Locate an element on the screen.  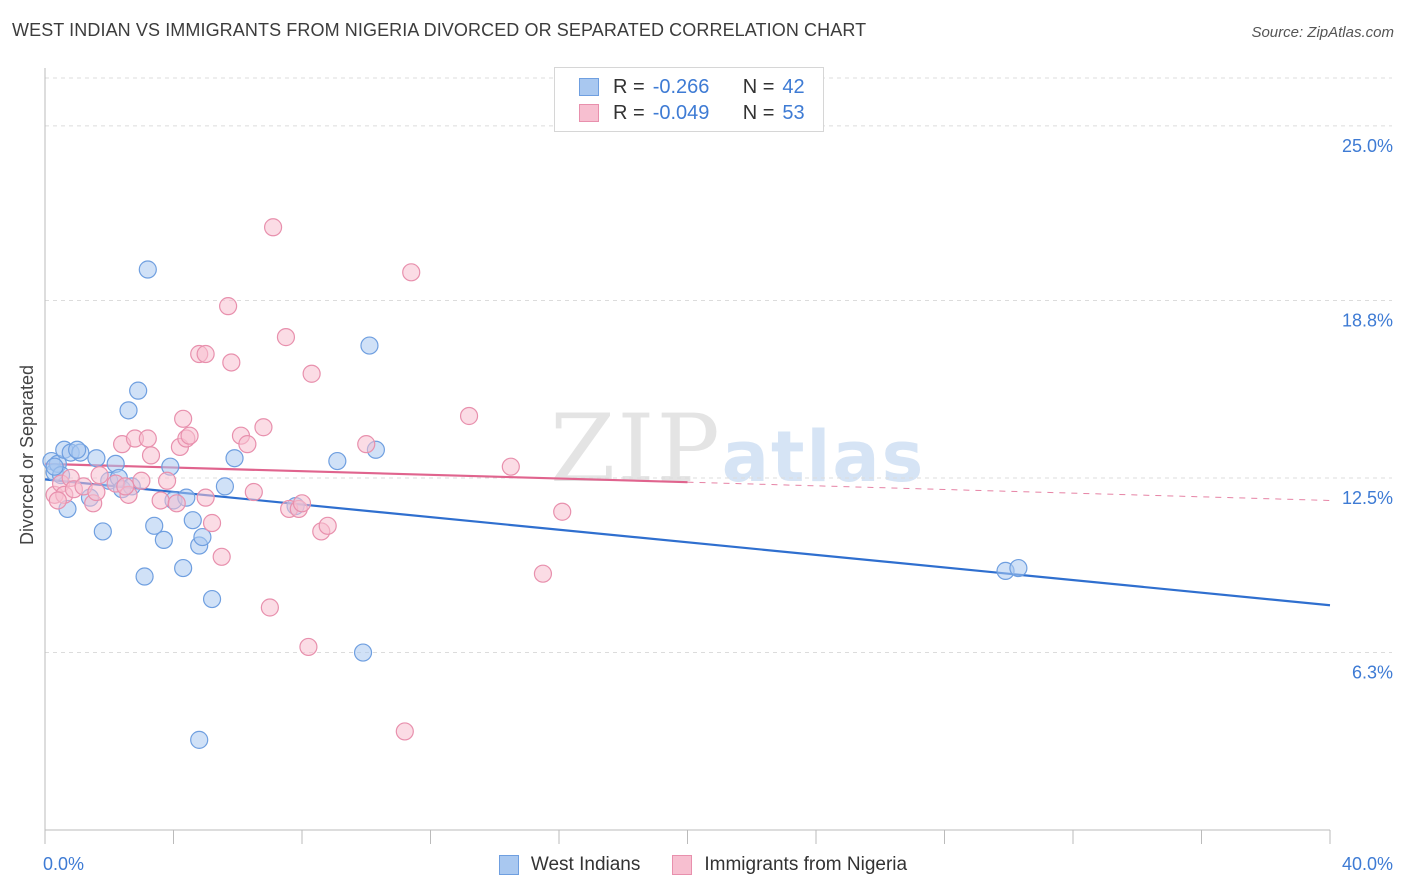
correlation-legend: R = -0.266 N = 42 R = -0.049 N = 53 is located at coordinates (689, 99).